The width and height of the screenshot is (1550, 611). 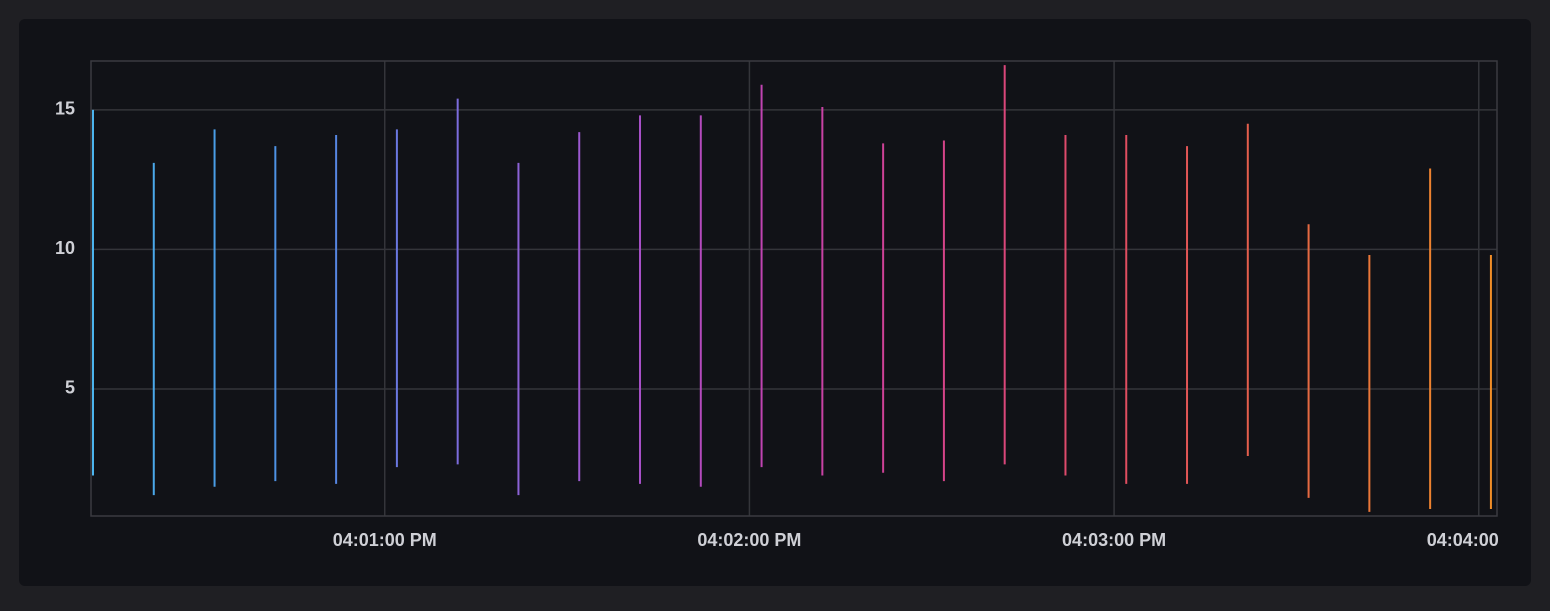 What do you see at coordinates (749, 540) in the screenshot?
I see `x-tick-label: 04:02:00 PM` at bounding box center [749, 540].